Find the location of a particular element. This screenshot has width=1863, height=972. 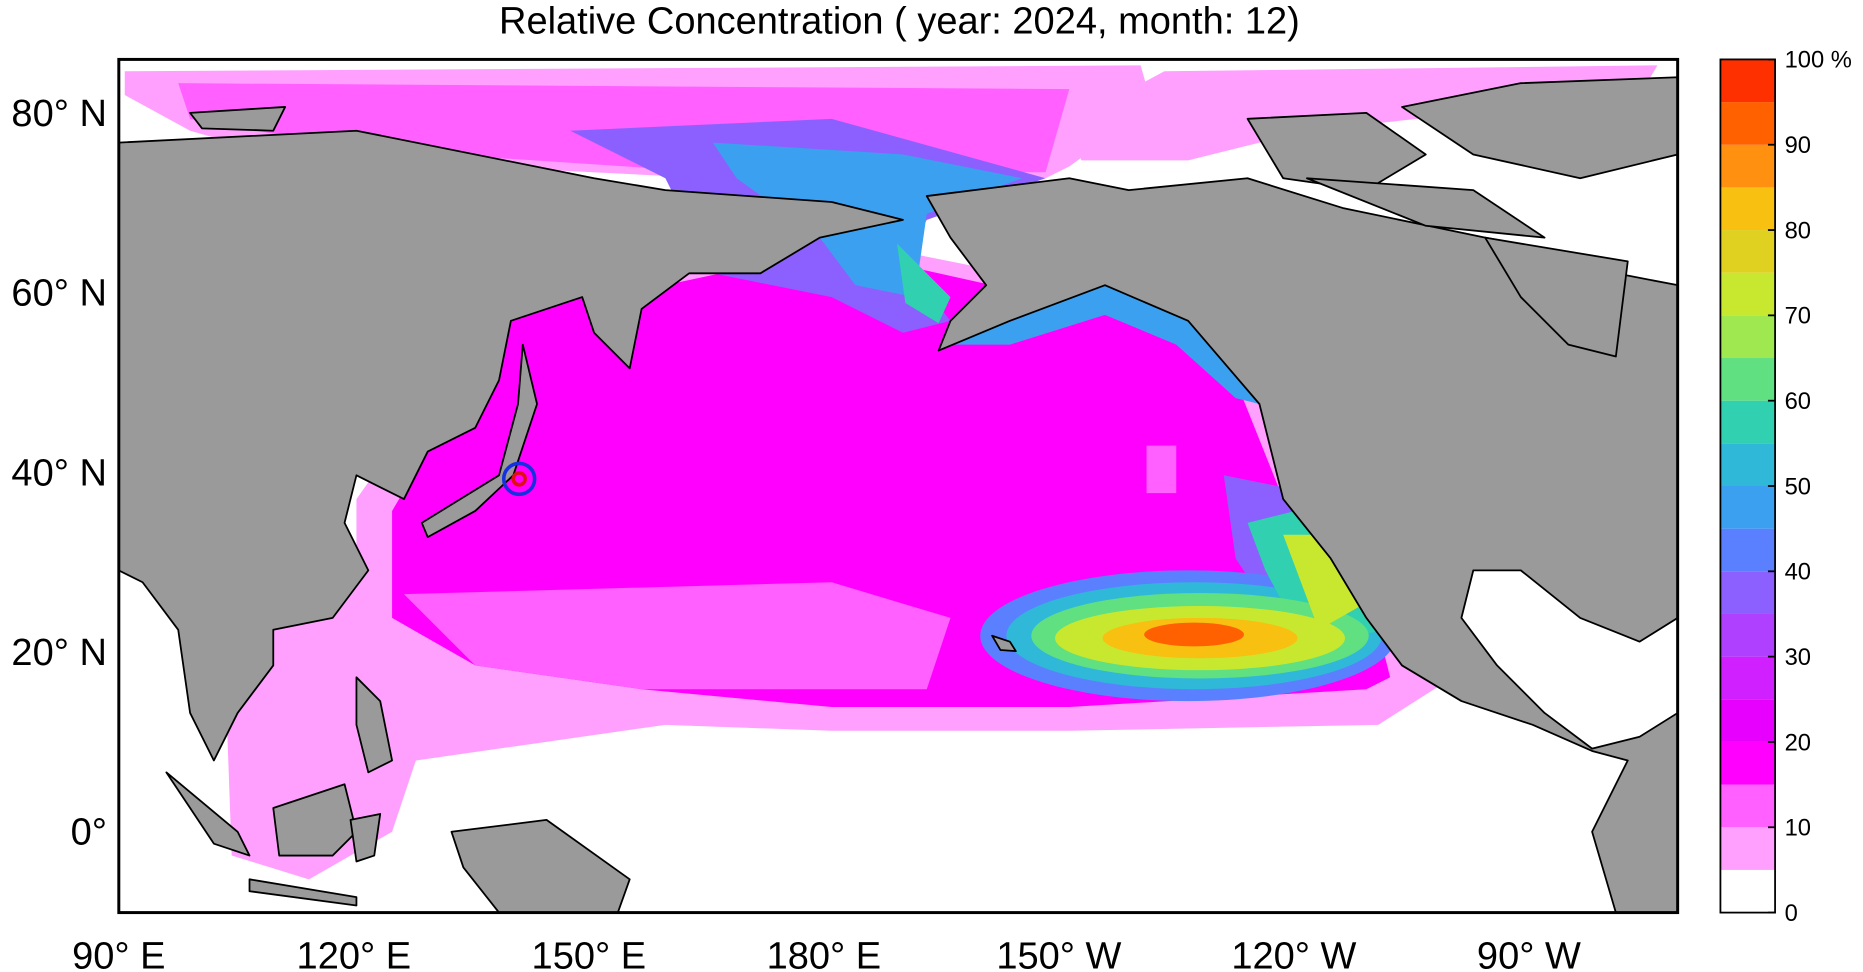

colorbar-tick-label: 20 is located at coordinates (1798, 742).